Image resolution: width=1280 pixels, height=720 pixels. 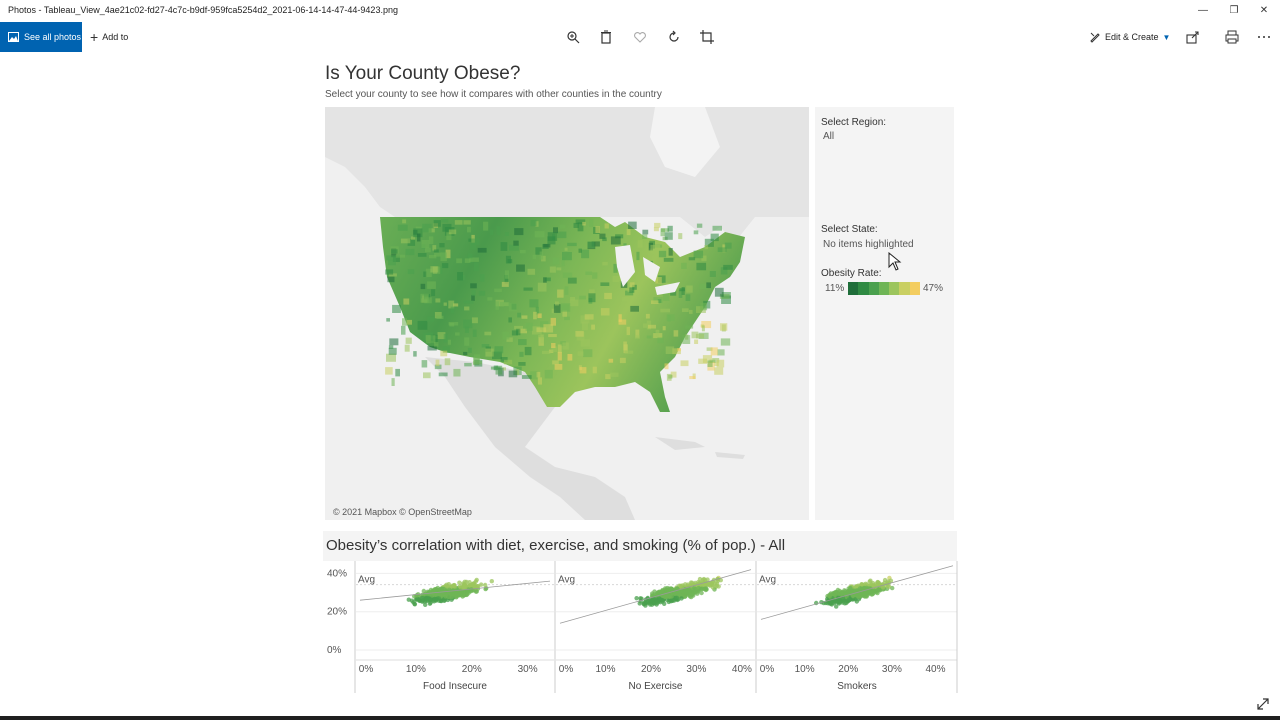 I want to click on plus-icon: +, so click(x=94, y=37).